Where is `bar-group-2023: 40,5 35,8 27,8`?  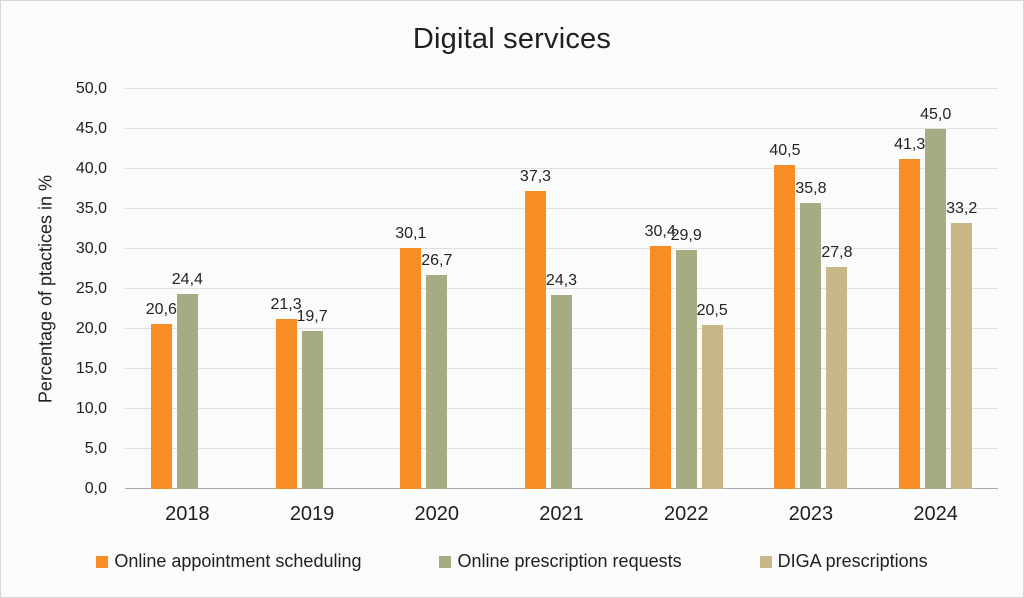 bar-group-2023: 40,5 35,8 27,8 is located at coordinates (810, 289).